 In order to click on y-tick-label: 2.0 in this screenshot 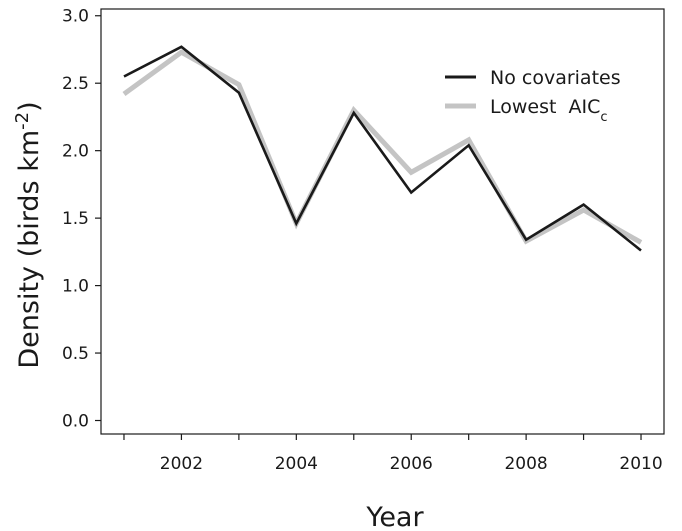, I will do `click(75, 152)`.